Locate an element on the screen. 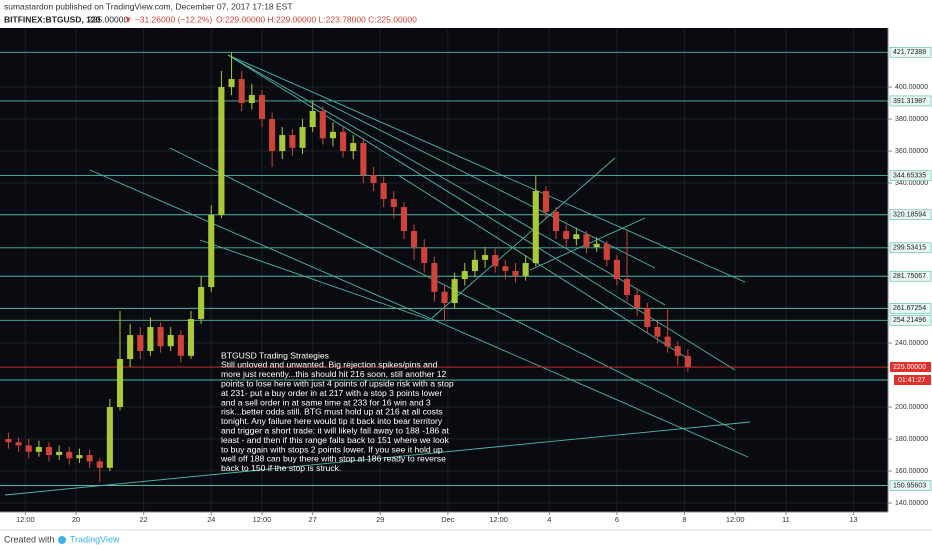 Image resolution: width=932 pixels, height=550 pixels. annotation-line: back to 150 if the stop is struck. is located at coordinates (281, 468).